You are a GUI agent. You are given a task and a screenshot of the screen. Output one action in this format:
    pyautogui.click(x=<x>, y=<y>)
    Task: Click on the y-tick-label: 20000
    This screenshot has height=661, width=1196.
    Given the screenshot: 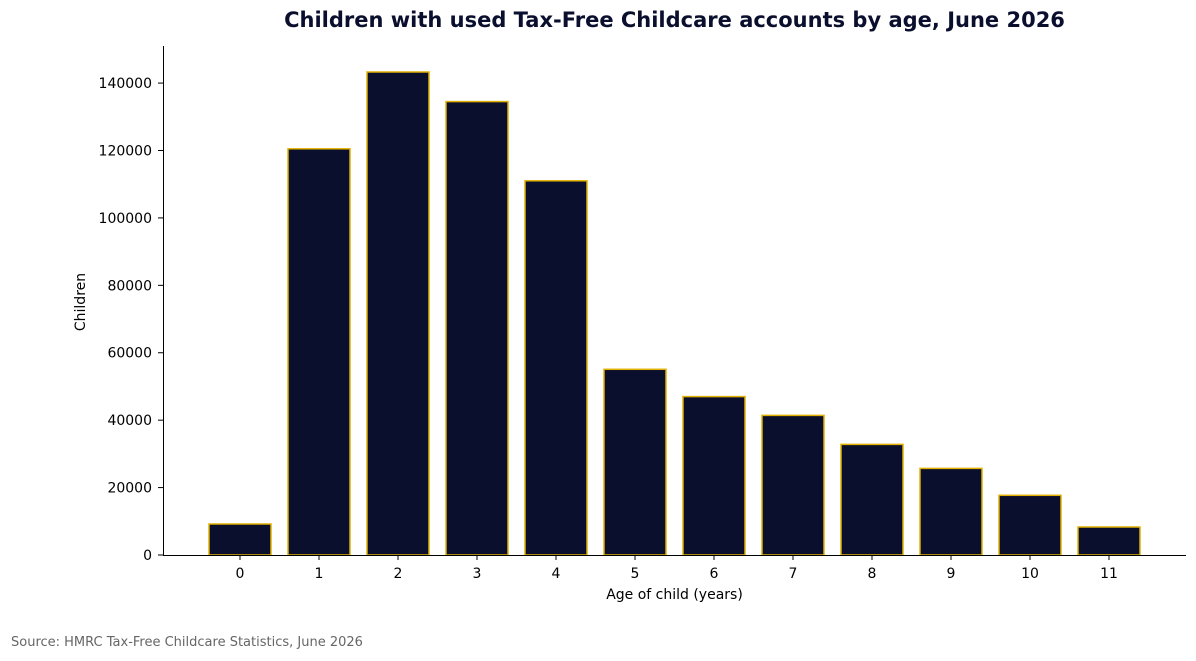 What is the action you would take?
    pyautogui.click(x=129, y=489)
    